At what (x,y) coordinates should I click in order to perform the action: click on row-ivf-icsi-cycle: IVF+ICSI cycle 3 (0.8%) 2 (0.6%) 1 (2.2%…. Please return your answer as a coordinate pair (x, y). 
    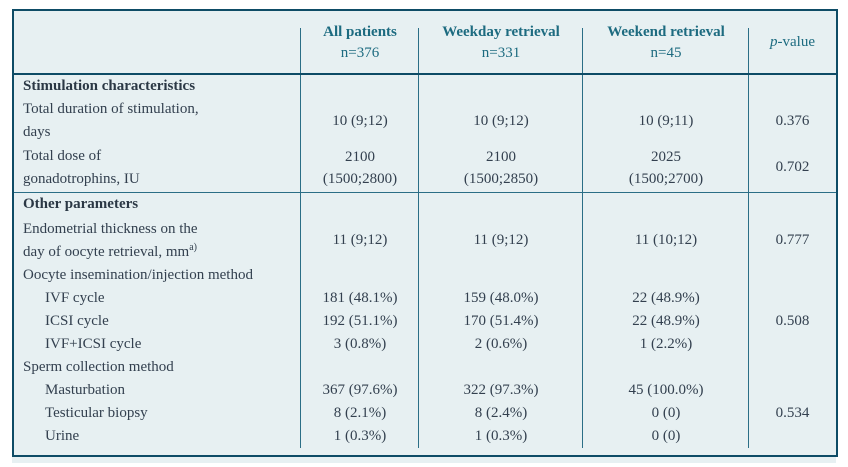
    Looking at the image, I should click on (425, 344).